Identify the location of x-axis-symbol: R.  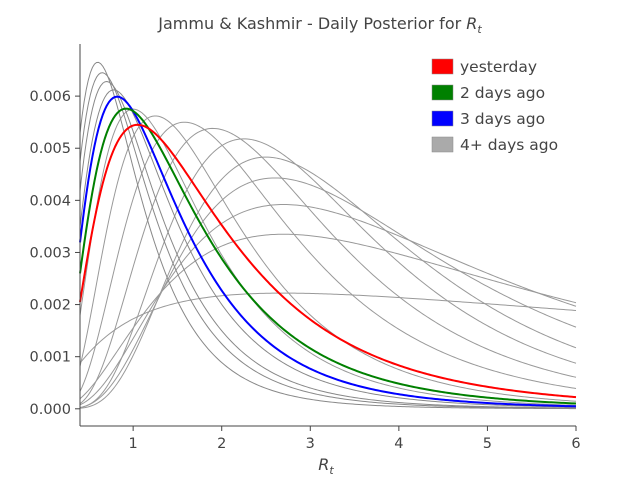
(323, 464).